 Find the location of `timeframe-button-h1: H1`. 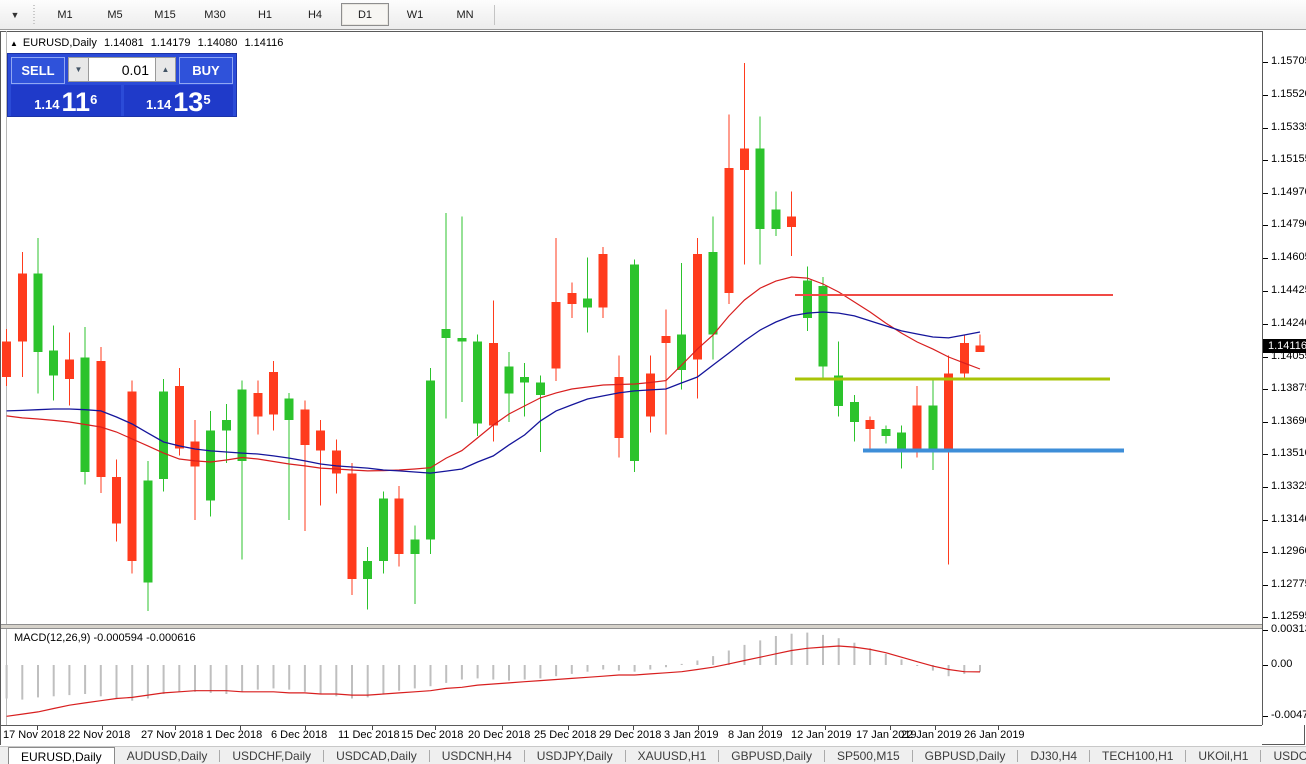

timeframe-button-h1: H1 is located at coordinates (265, 14).